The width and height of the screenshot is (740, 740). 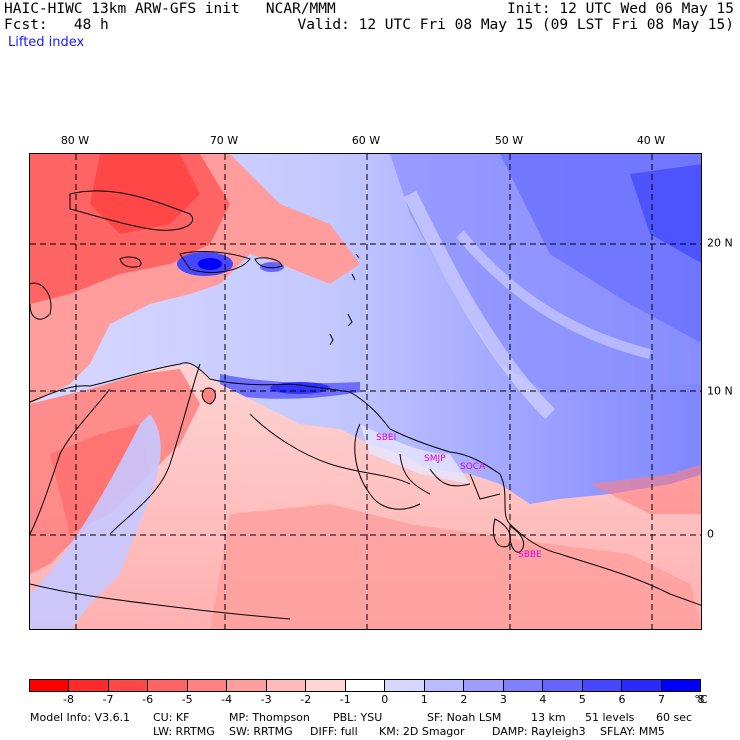 What do you see at coordinates (108, 699) in the screenshot?
I see `colorbar-tick-label: -7` at bounding box center [108, 699].